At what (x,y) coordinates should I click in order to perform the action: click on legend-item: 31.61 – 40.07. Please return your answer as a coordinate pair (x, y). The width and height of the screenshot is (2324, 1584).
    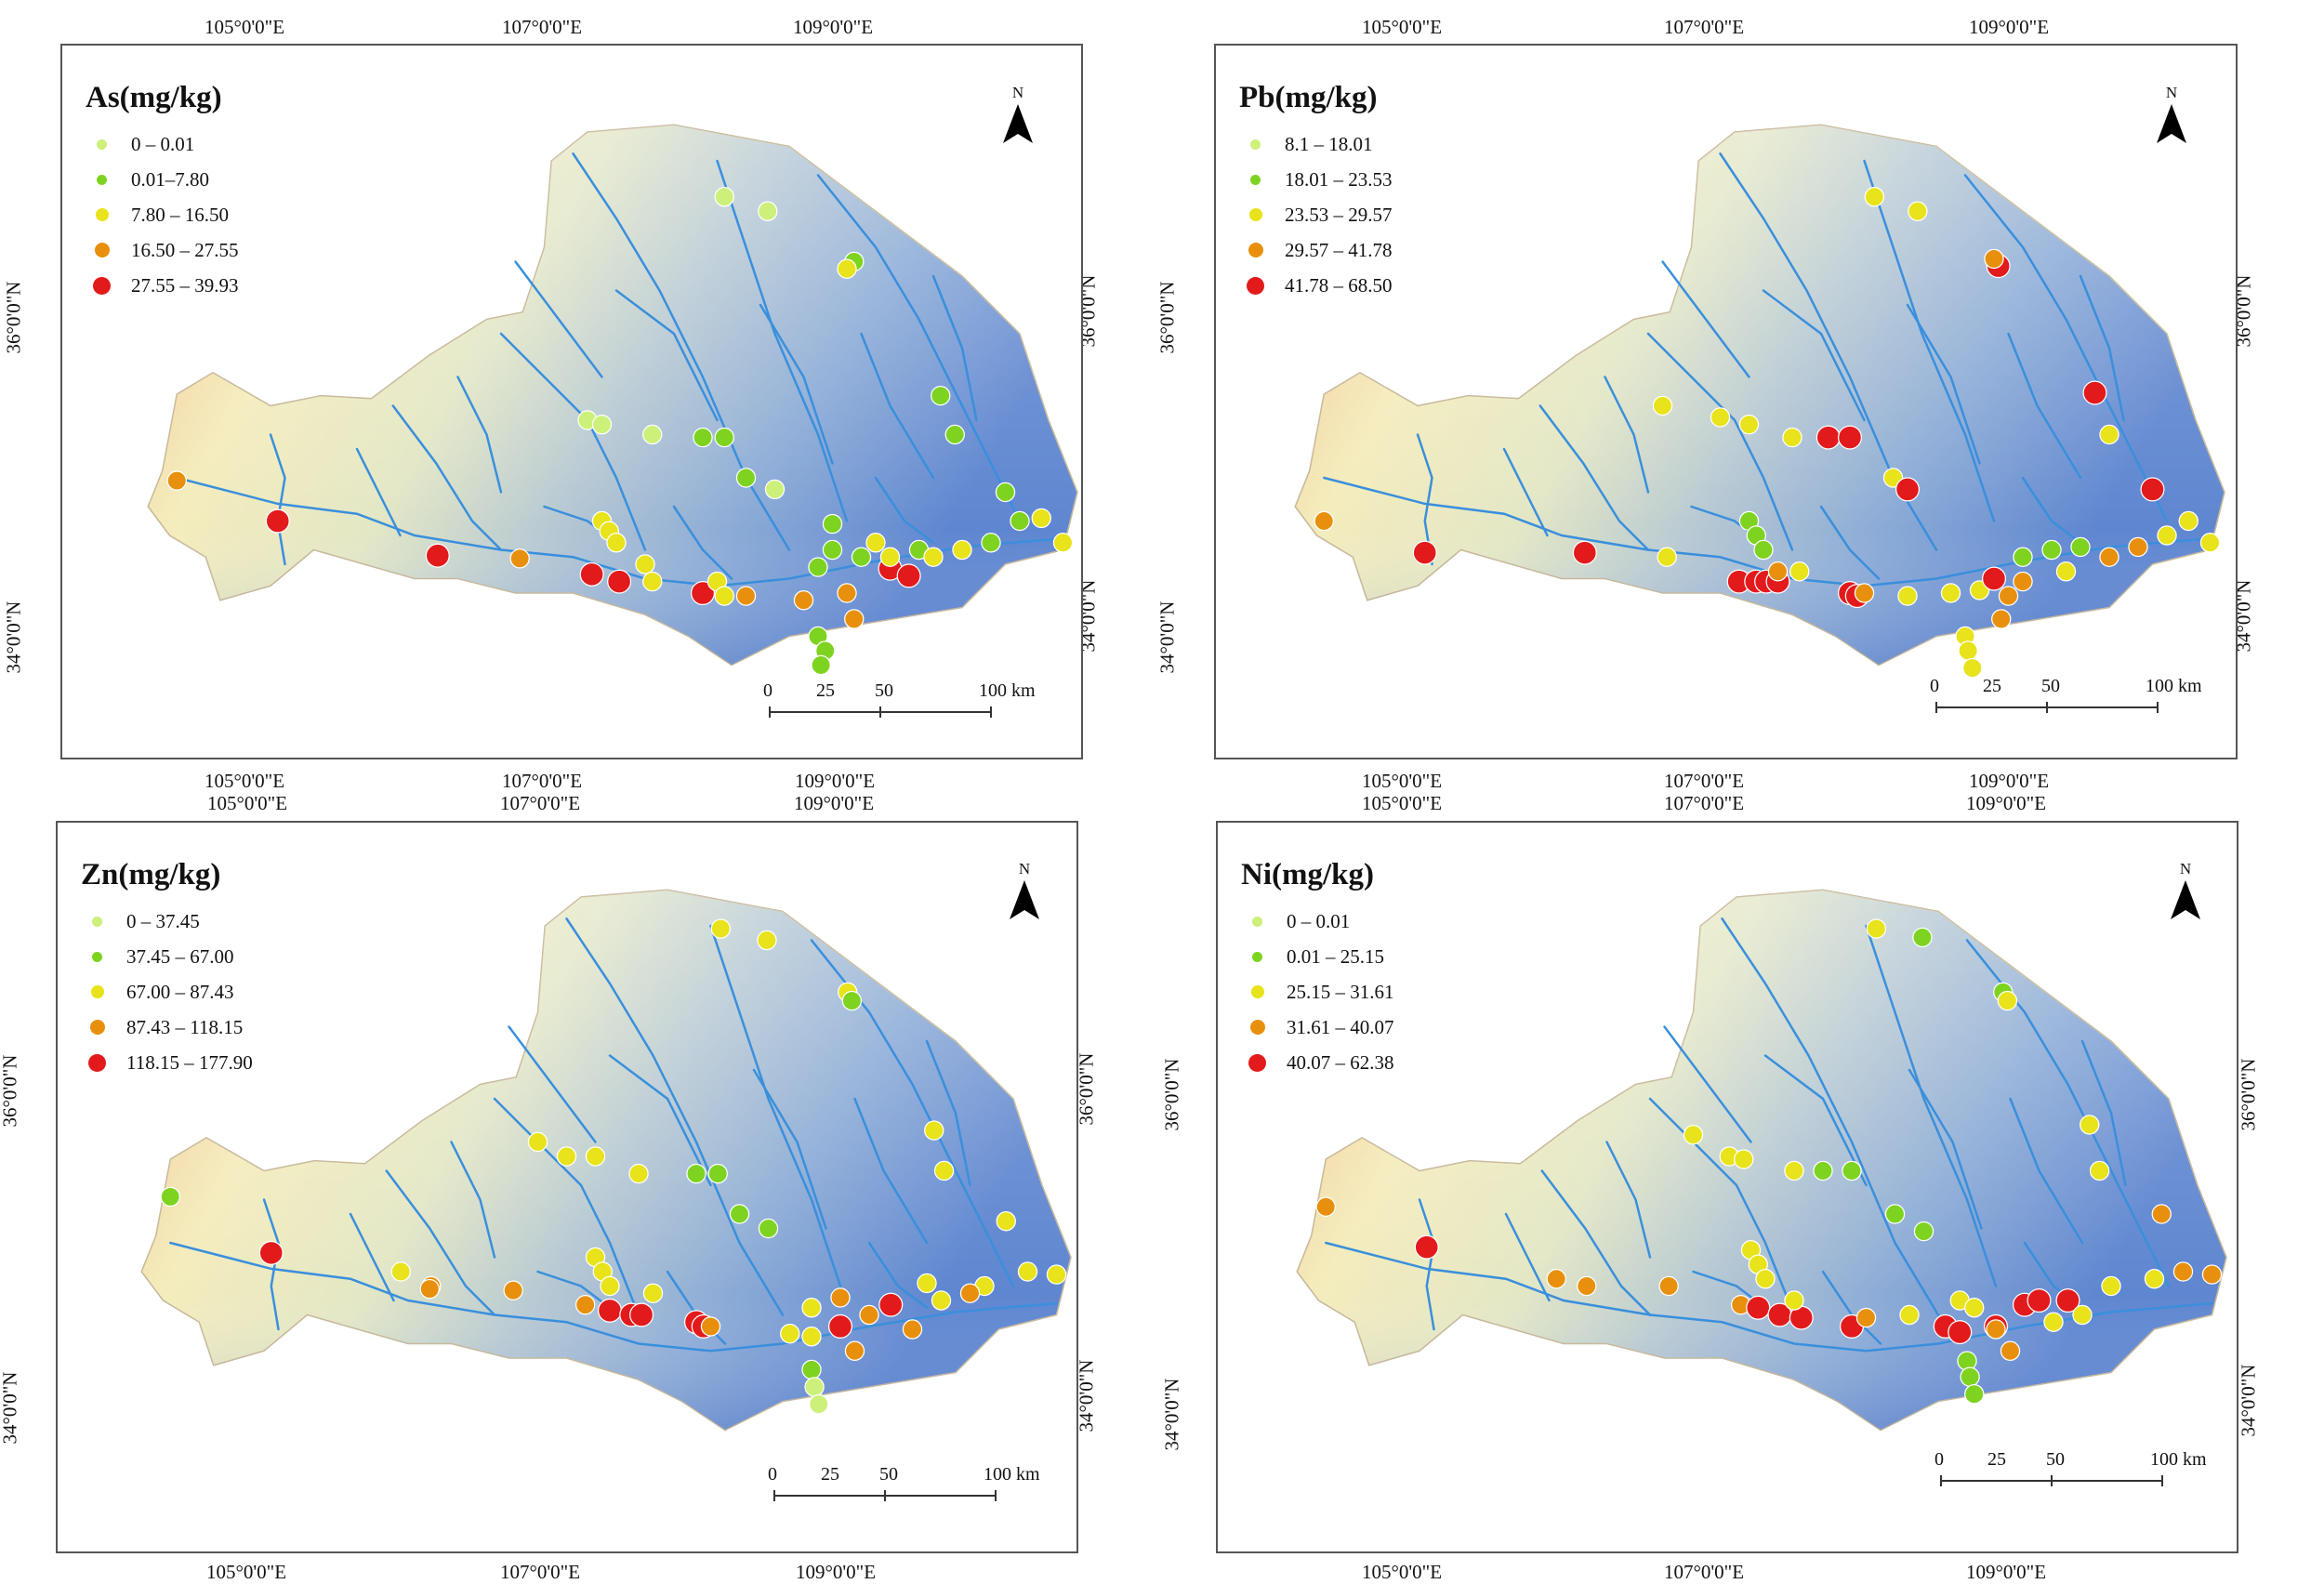
    Looking at the image, I should click on (1317, 1027).